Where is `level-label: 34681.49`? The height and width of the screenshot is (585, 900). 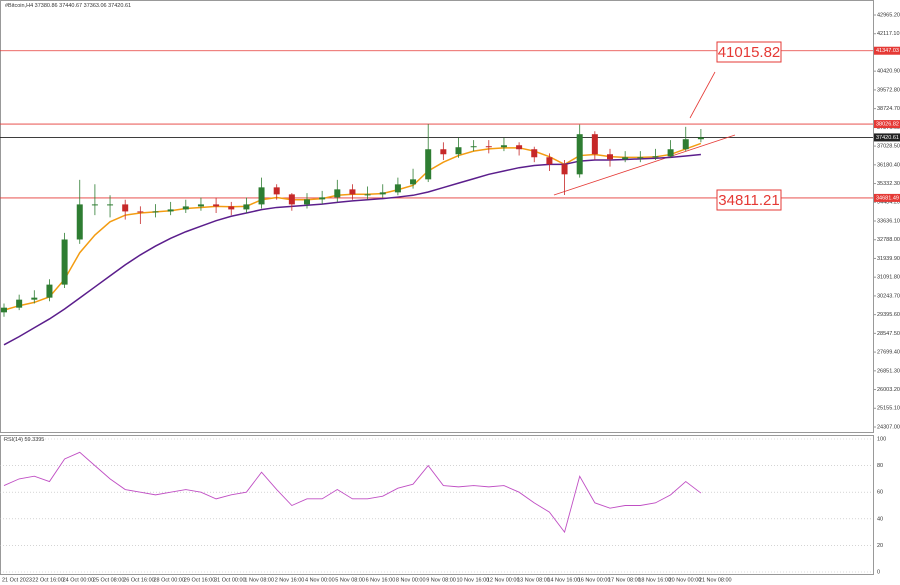 level-label: 34681.49 is located at coordinates (887, 198).